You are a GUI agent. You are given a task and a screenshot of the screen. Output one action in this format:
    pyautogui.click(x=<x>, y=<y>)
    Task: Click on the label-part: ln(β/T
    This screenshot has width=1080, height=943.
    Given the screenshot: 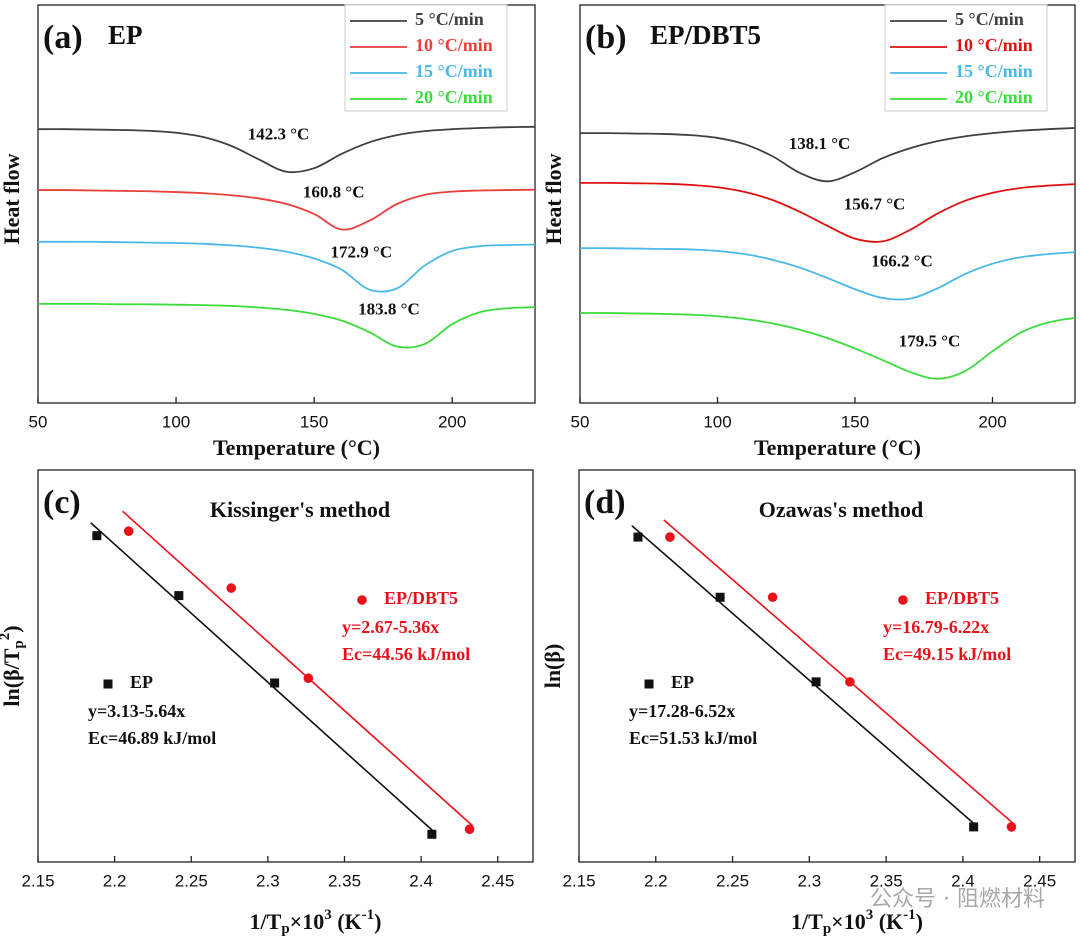 What is the action you would take?
    pyautogui.click(x=12, y=677)
    